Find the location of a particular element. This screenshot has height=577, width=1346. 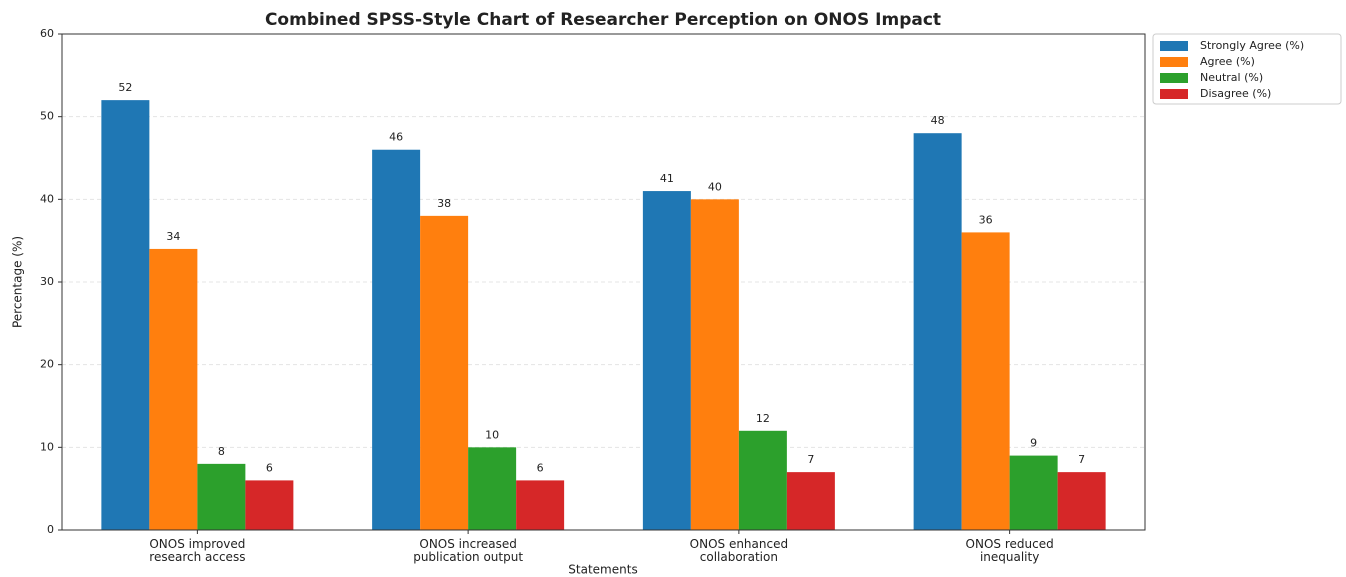

x-tick-label: ONOS improved research access is located at coordinates (197, 550).